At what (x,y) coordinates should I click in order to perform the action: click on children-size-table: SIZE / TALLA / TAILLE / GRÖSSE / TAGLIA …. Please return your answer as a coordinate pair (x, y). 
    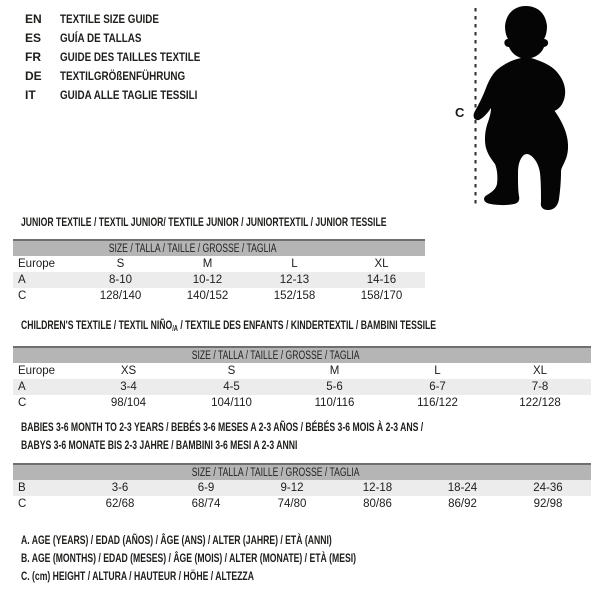
    Looking at the image, I should click on (302, 378).